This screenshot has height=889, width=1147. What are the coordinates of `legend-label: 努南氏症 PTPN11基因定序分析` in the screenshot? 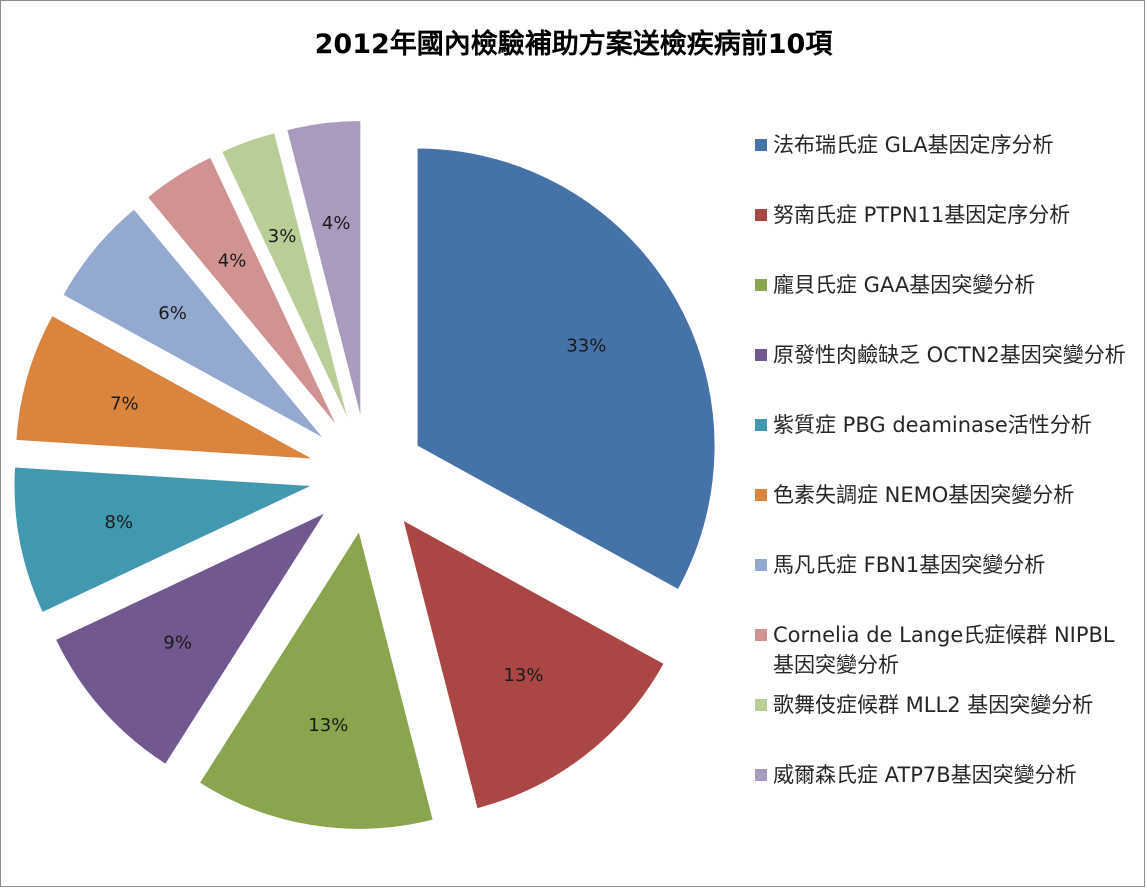 It's located at (922, 215).